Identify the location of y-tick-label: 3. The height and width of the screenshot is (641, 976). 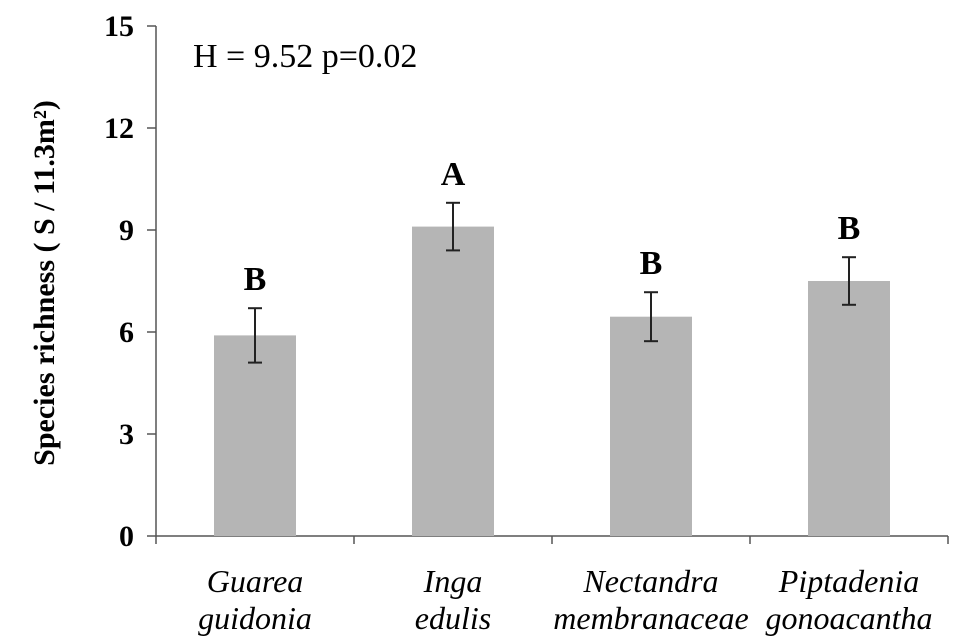
(126, 434).